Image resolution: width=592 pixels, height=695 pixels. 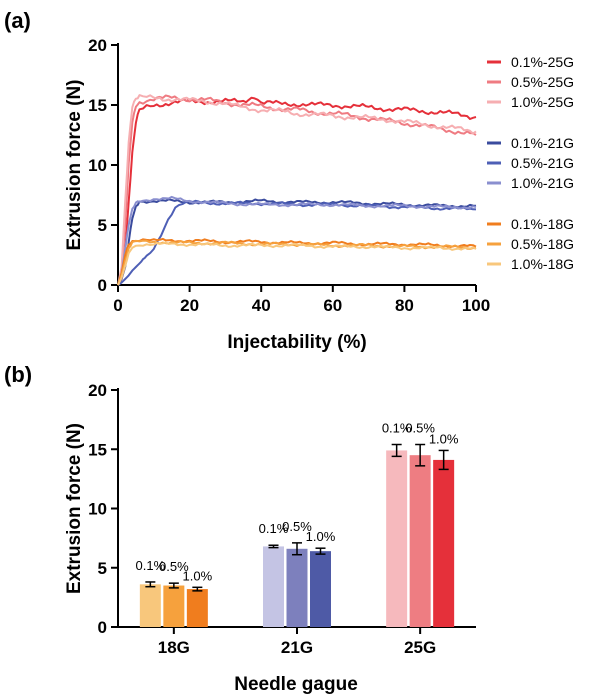 What do you see at coordinates (476, 305) in the screenshot?
I see `x-tick-label: 100` at bounding box center [476, 305].